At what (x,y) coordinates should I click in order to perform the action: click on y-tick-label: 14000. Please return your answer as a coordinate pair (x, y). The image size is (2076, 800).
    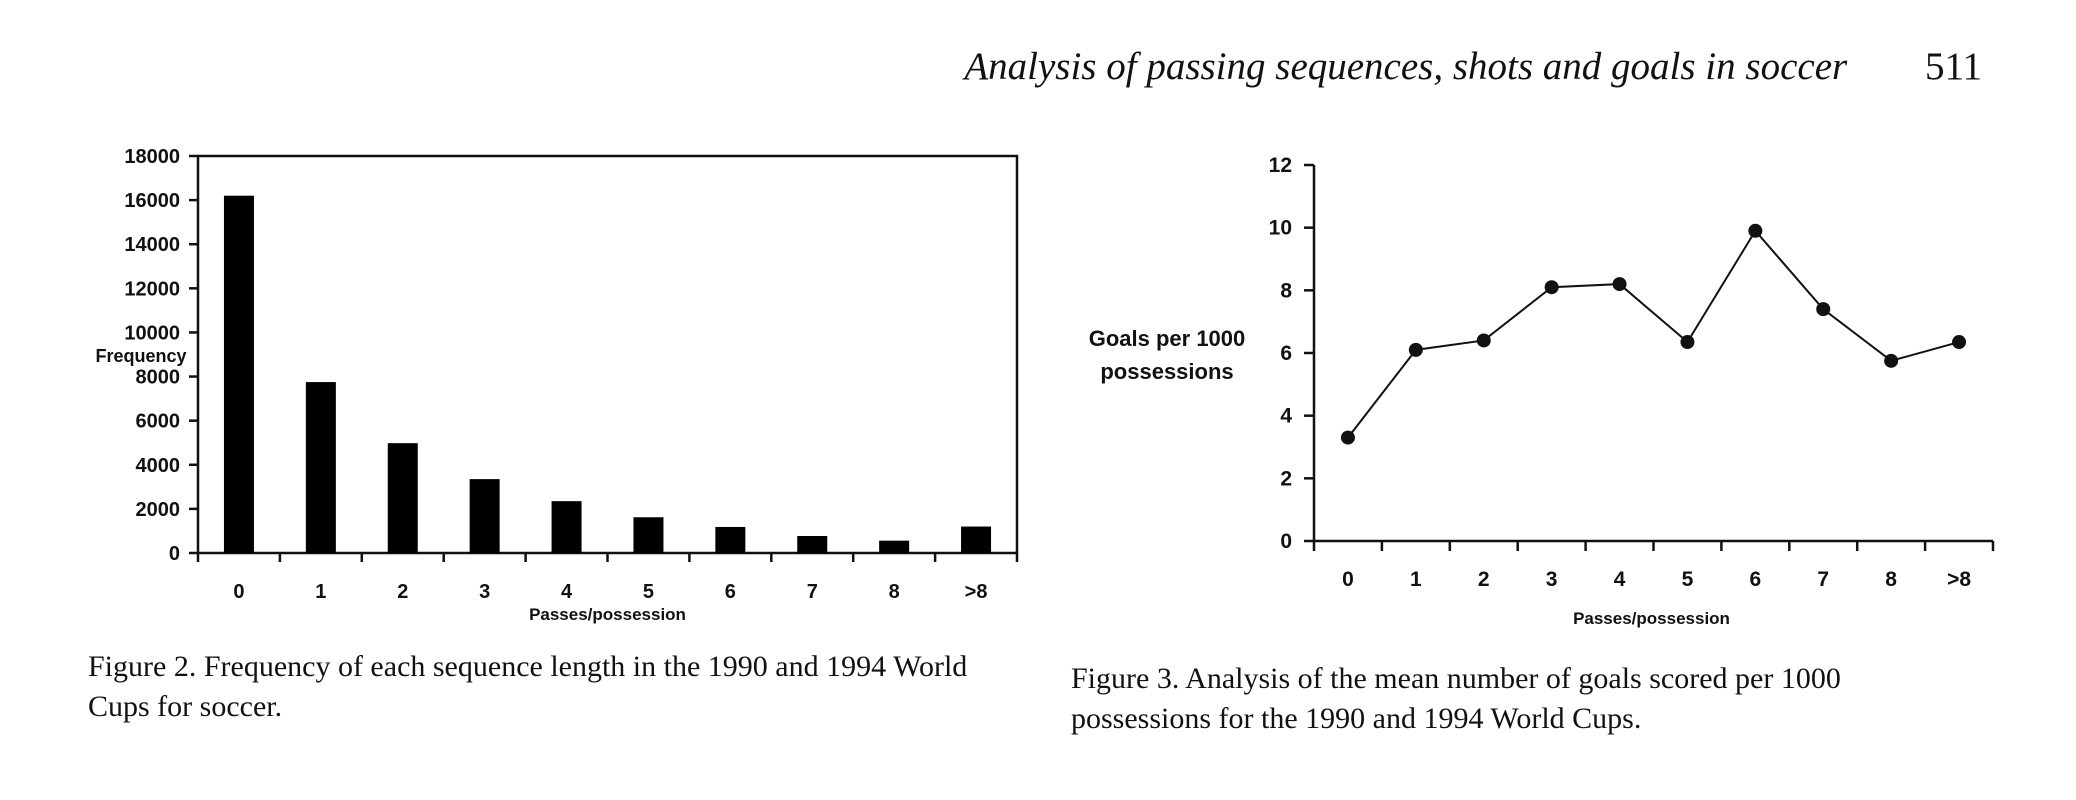
    Looking at the image, I should click on (152, 245).